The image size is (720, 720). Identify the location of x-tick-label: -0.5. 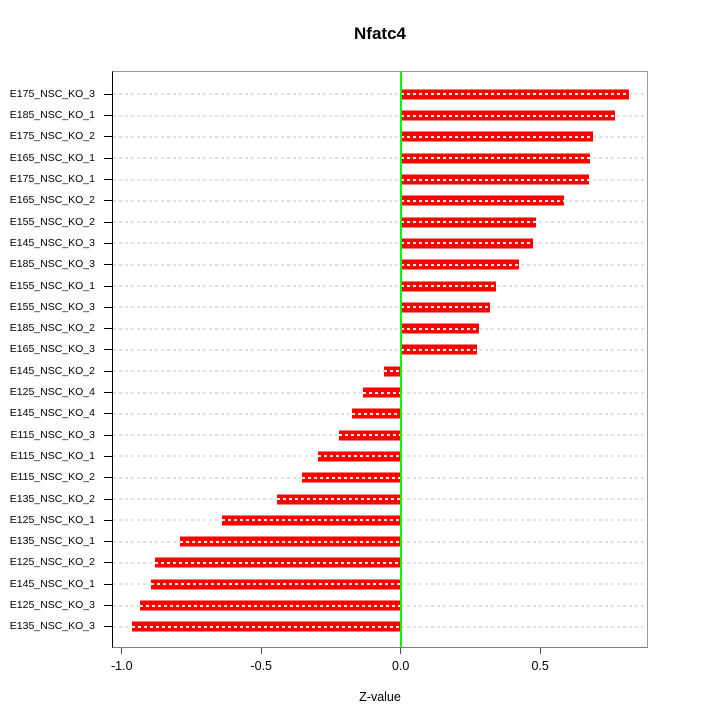
(261, 666).